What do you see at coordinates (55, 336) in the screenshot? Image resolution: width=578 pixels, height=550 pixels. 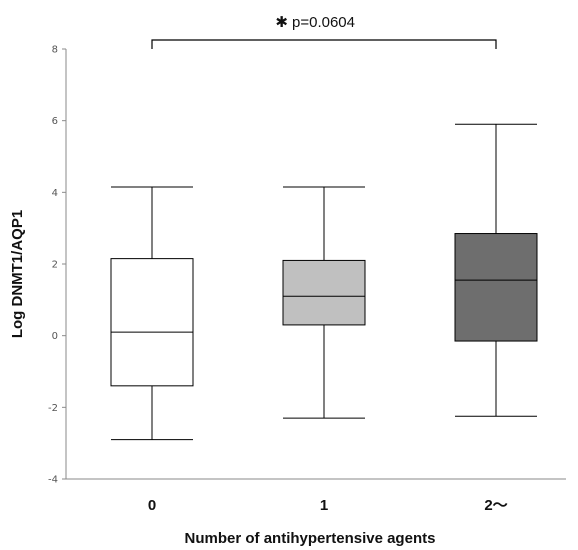 I see `y-tick-label: 0` at bounding box center [55, 336].